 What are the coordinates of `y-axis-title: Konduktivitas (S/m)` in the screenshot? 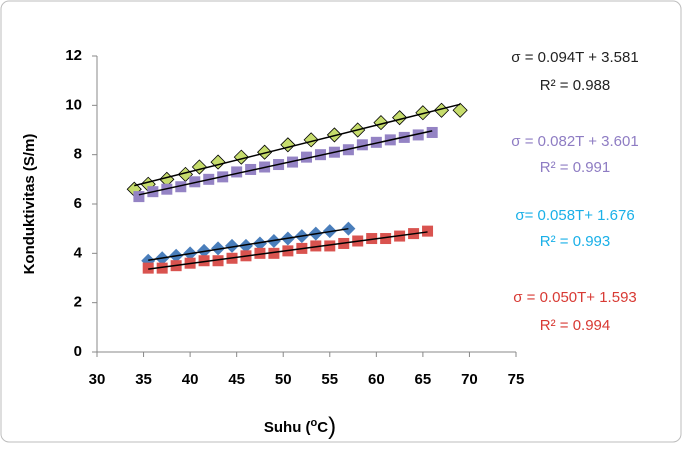 It's located at (29, 204).